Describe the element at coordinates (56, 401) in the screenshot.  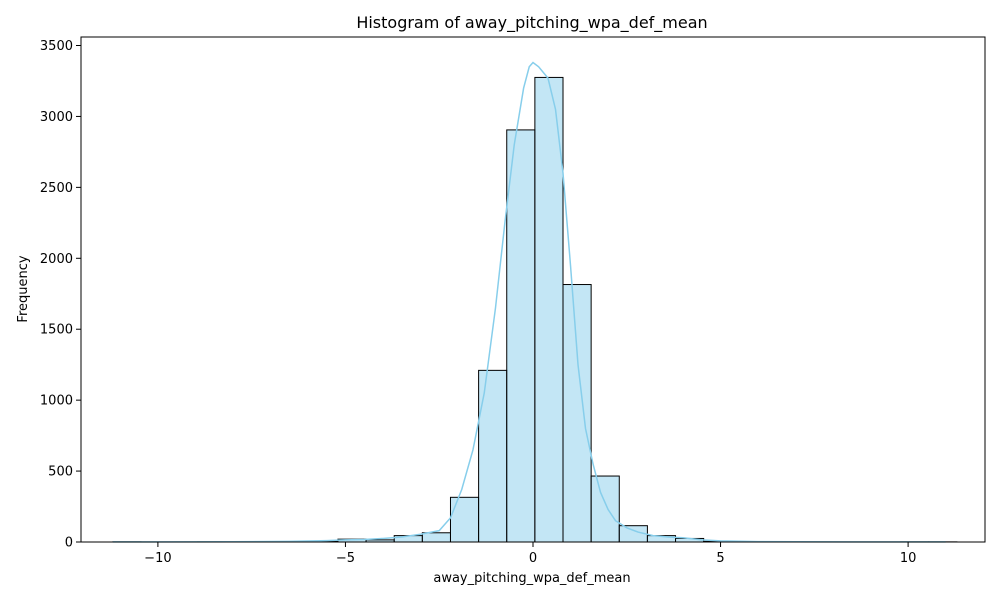
I see `y-tick-label: 1000` at that location.